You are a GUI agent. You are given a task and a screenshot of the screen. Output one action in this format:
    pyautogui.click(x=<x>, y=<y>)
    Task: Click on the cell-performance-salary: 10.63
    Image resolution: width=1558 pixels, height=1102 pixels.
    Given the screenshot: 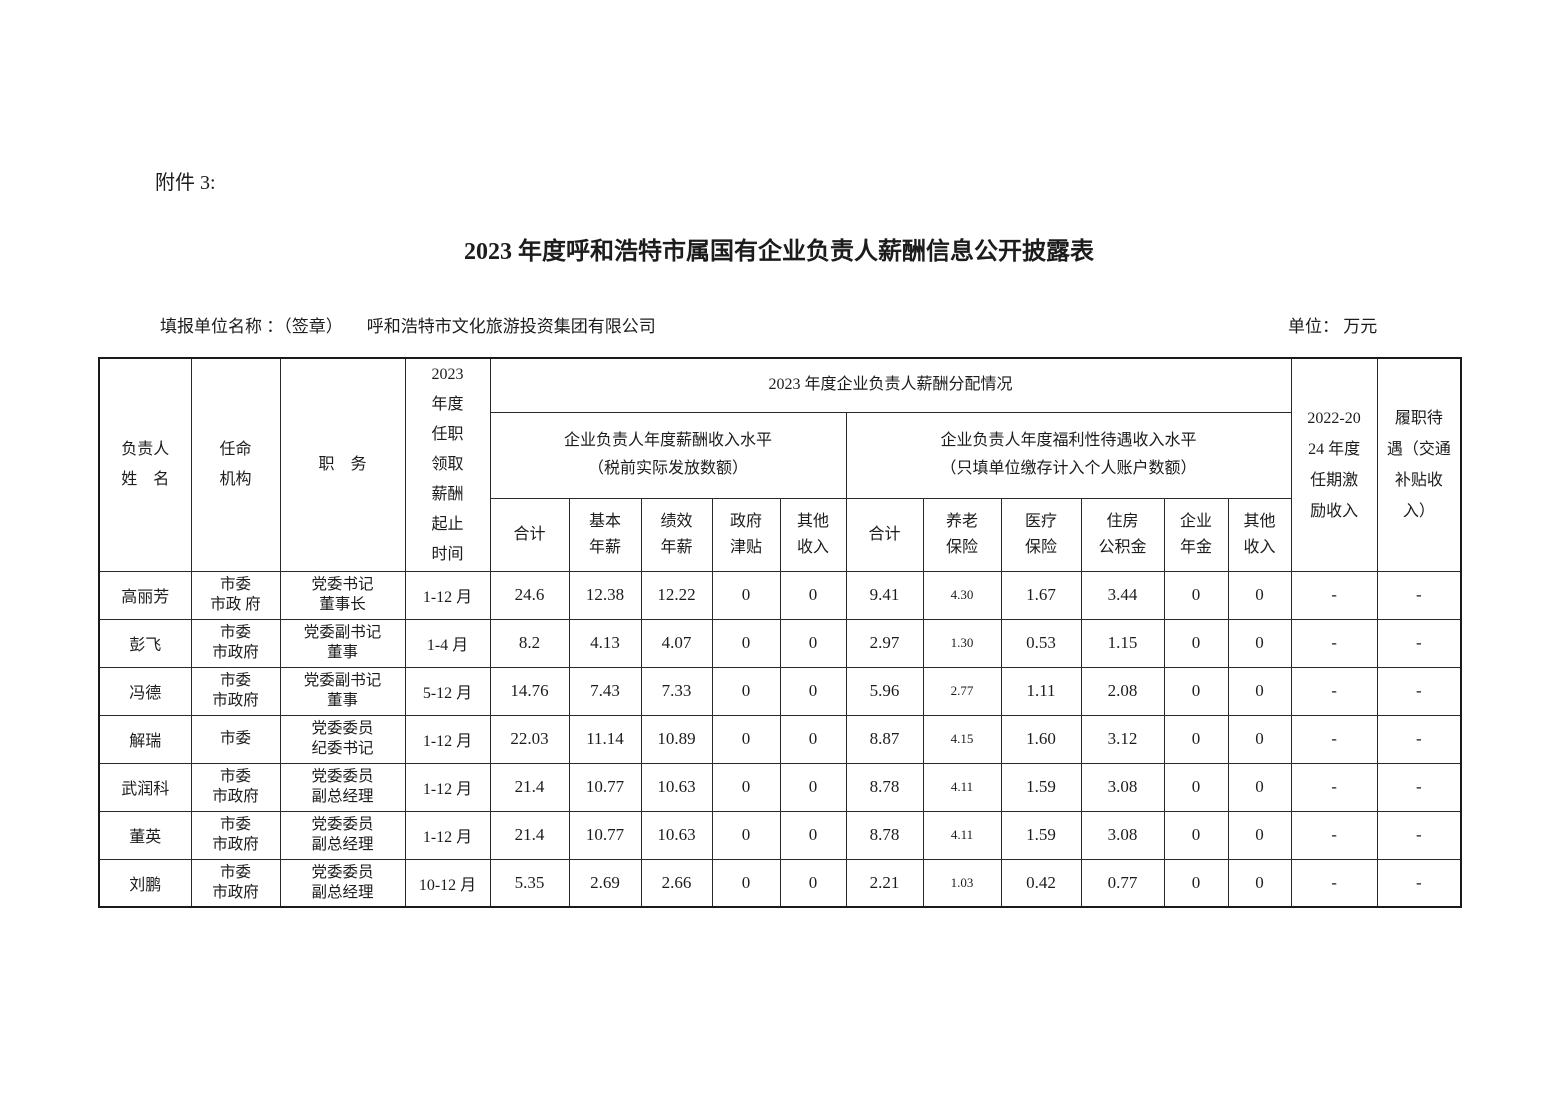 What is the action you would take?
    pyautogui.click(x=676, y=835)
    